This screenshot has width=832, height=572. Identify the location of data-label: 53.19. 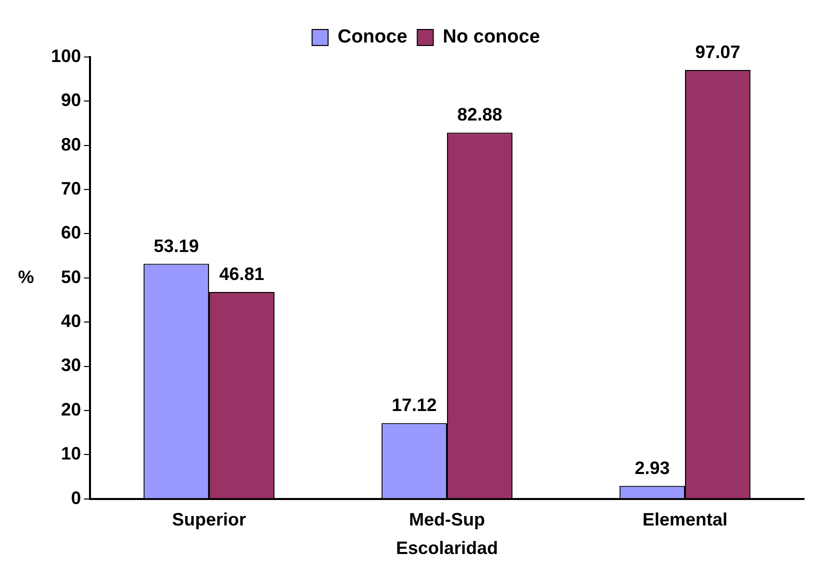
(176, 246).